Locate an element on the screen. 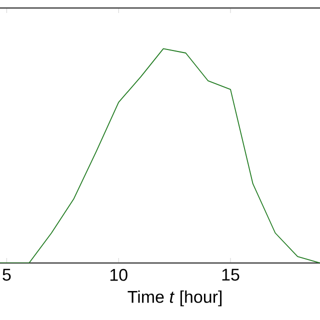 This screenshot has height=320, width=320. x-tick-label: 10 is located at coordinates (119, 274).